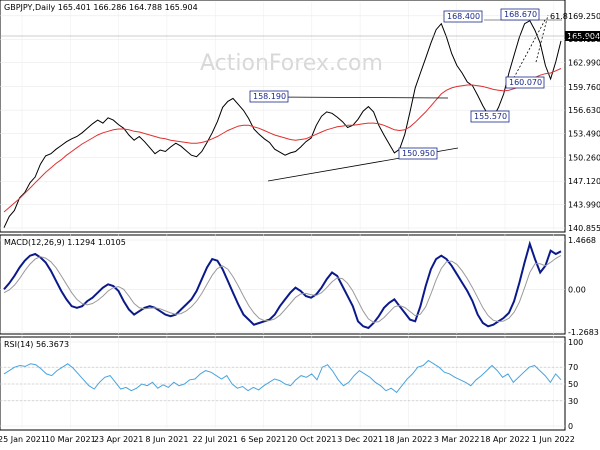 The width and height of the screenshot is (600, 450). Describe the element at coordinates (584, 158) in the screenshot. I see `price-y-tick-label: 150.260` at that location.